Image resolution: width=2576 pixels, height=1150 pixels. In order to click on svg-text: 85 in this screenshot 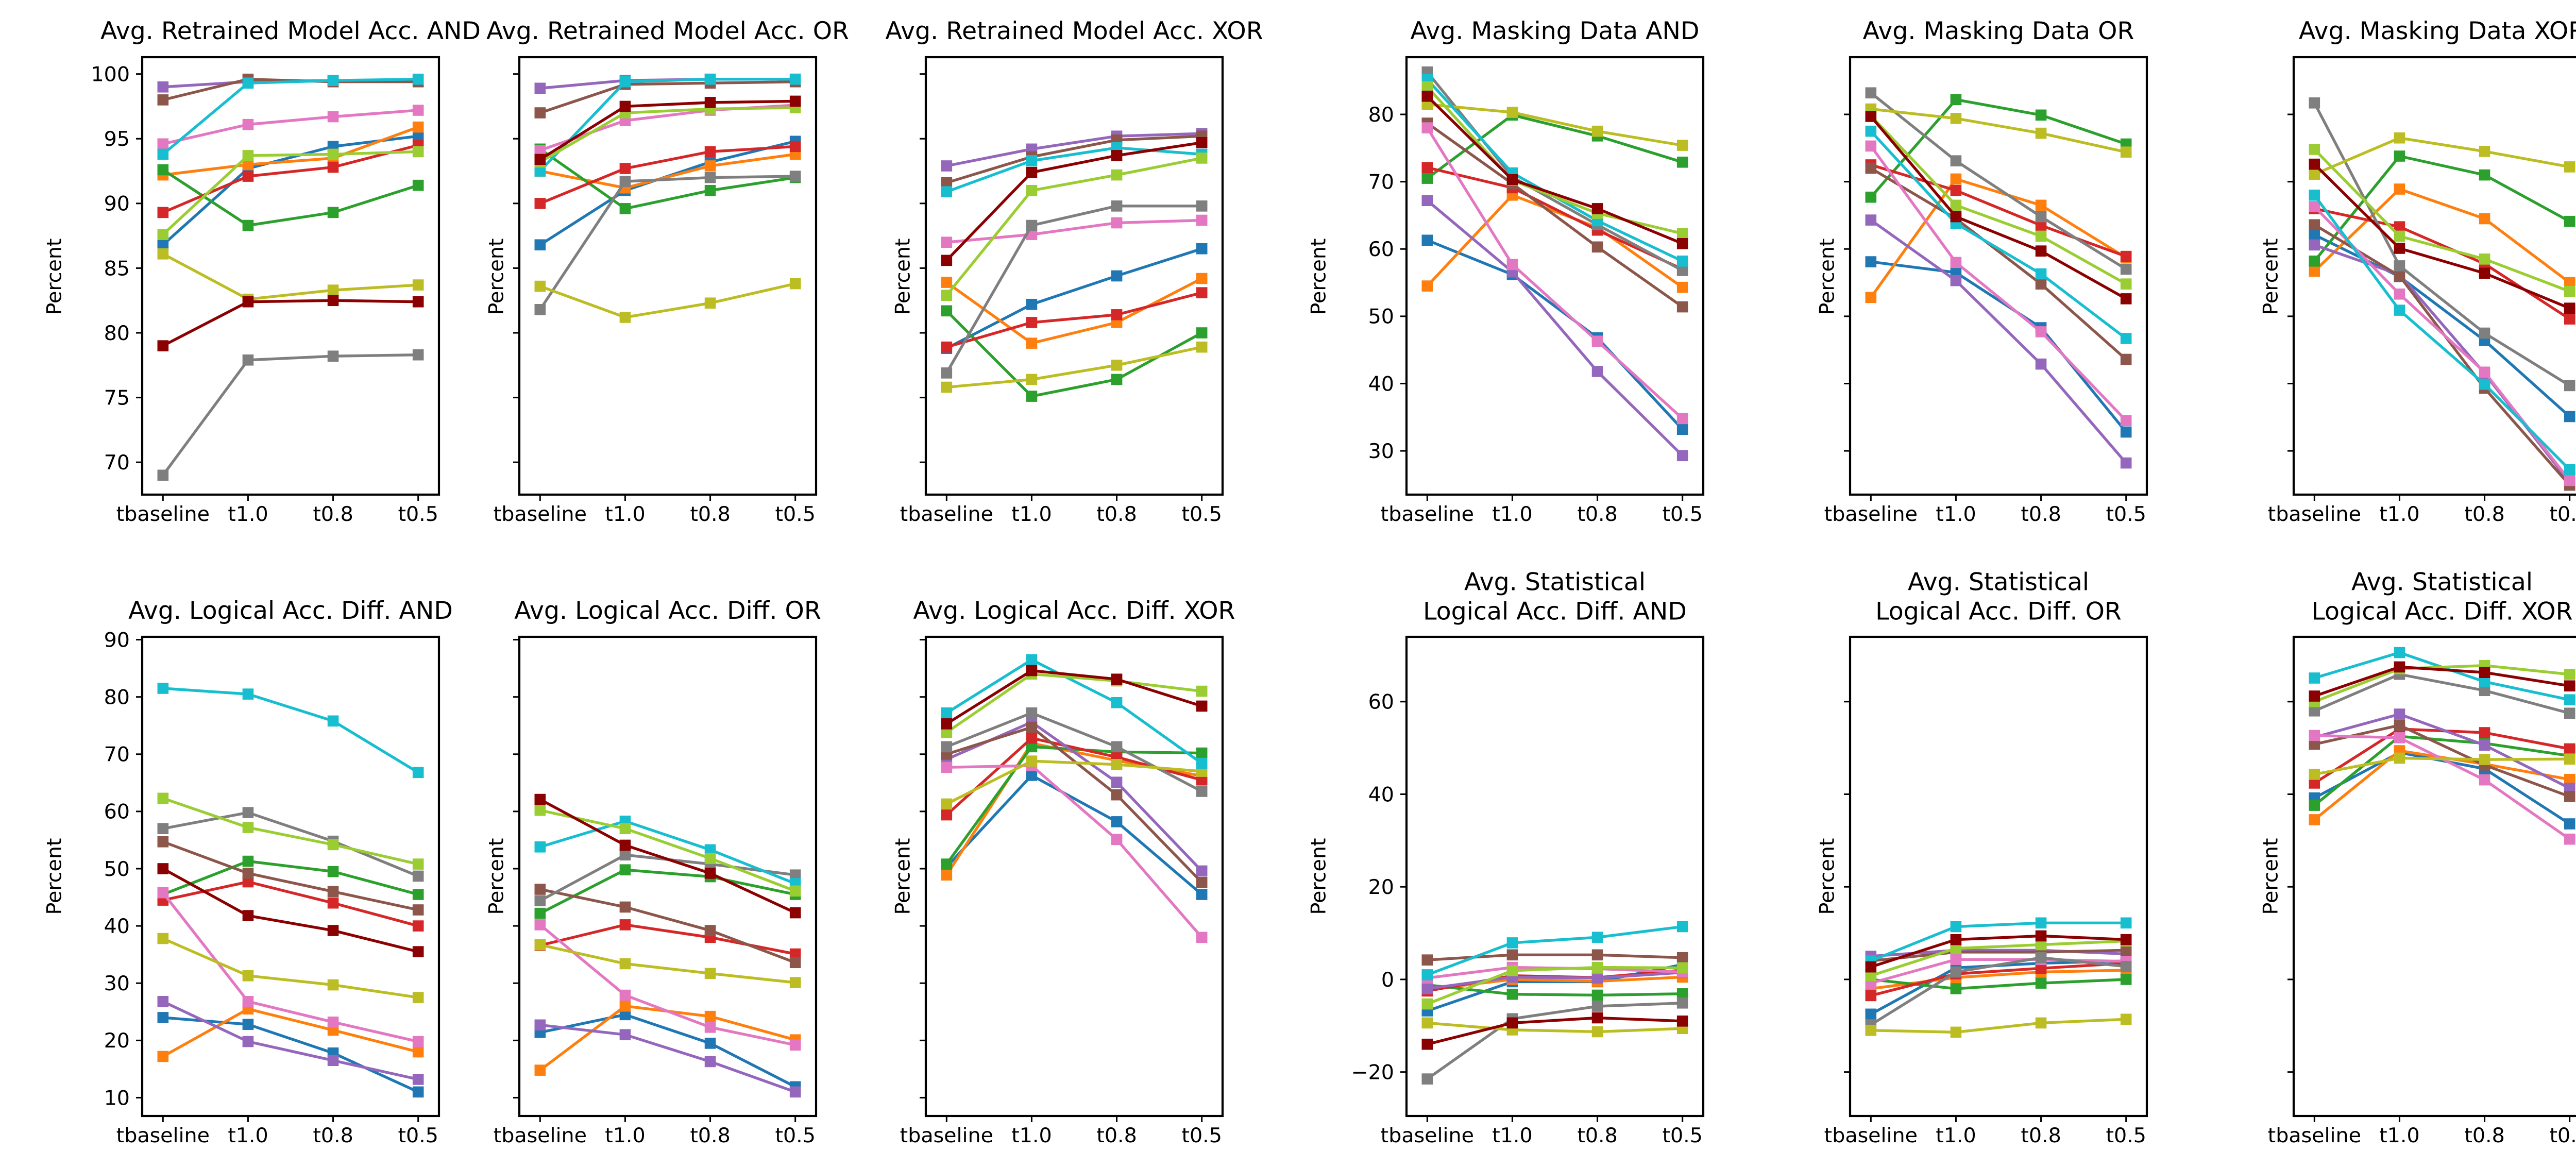, I will do `click(117, 268)`.